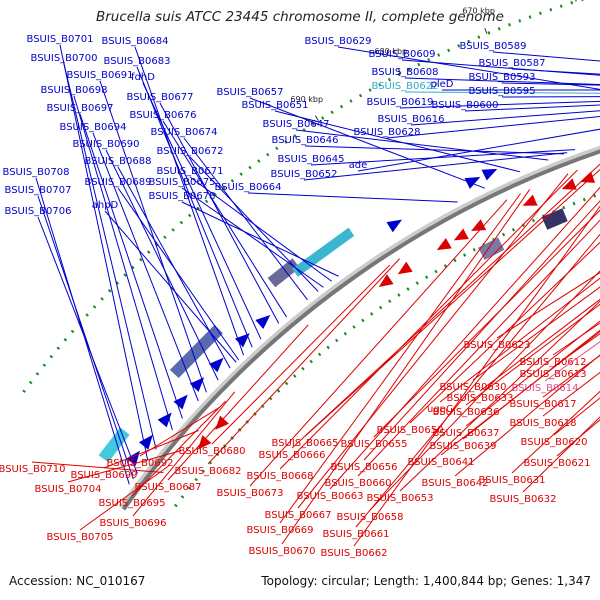 This screenshot has width=600, height=600. I want to click on gene-label: BSUIS_B0706, so click(38, 211).